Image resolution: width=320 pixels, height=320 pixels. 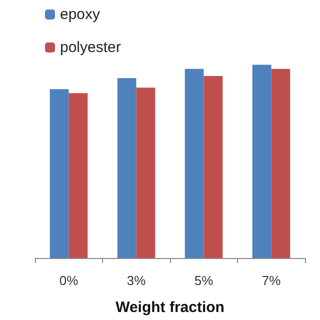 What do you see at coordinates (170, 307) in the screenshot?
I see `x-axis-title: Weight fraction` at bounding box center [170, 307].